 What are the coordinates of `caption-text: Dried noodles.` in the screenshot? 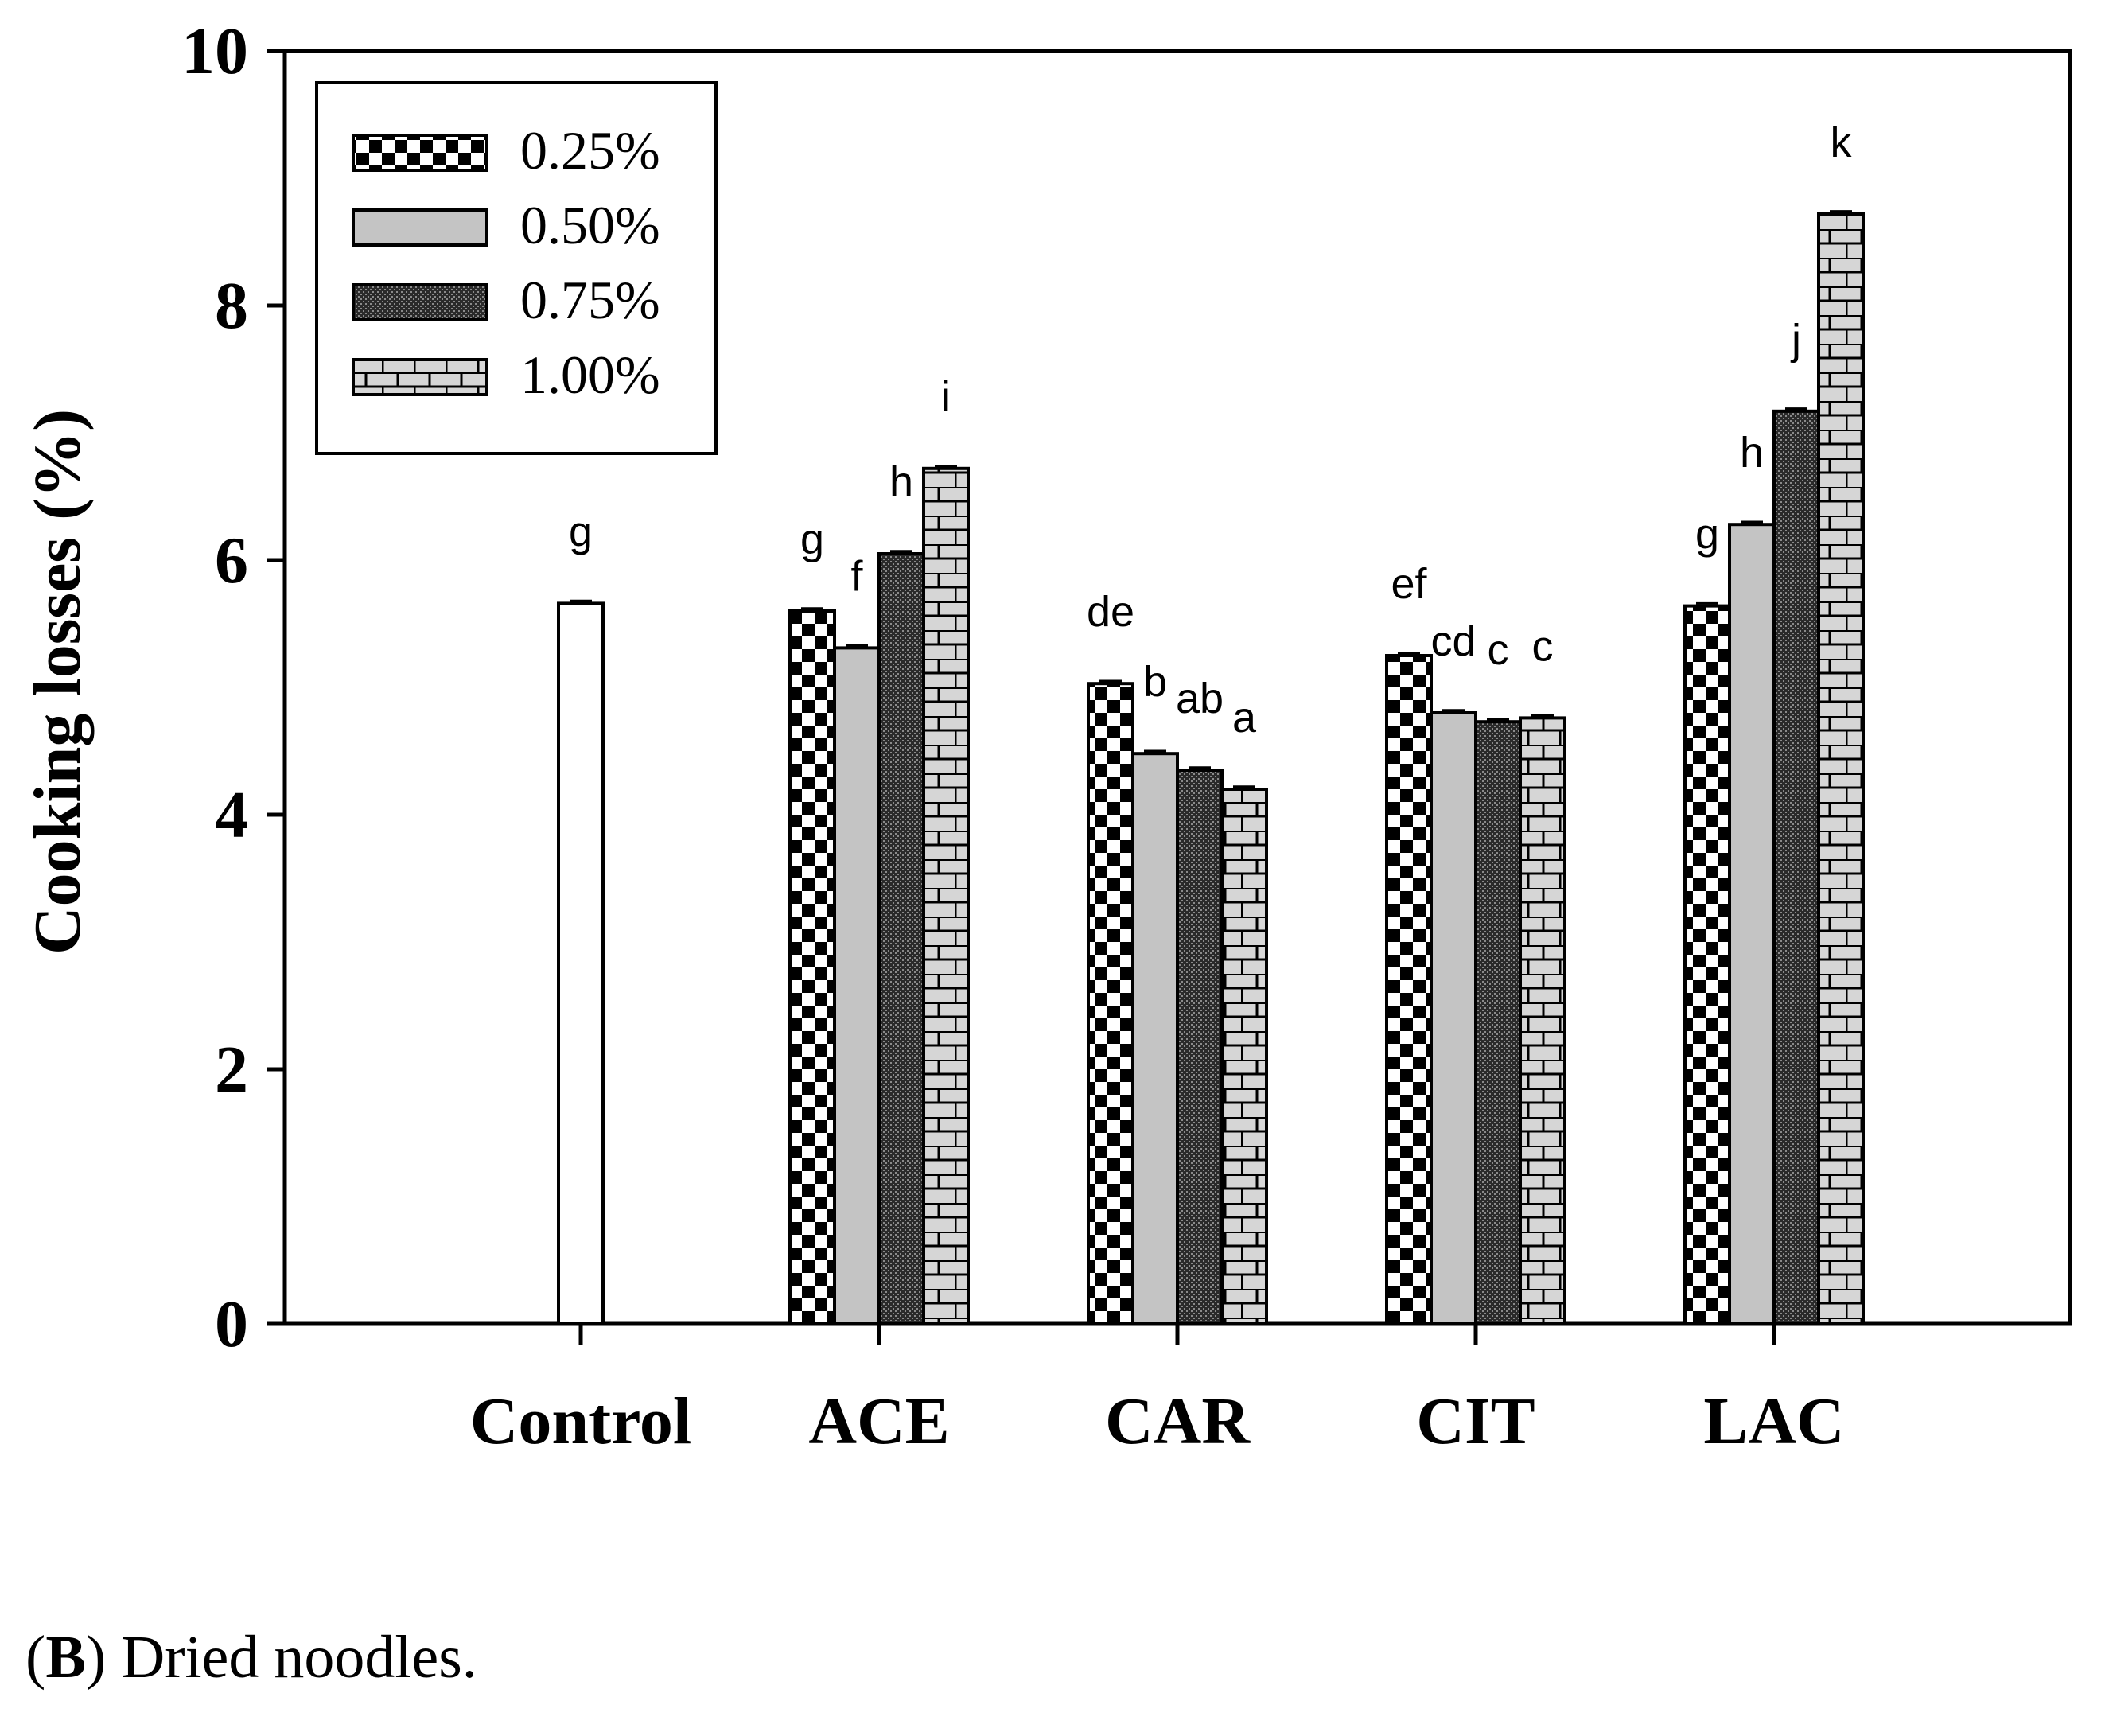 It's located at (299, 1658).